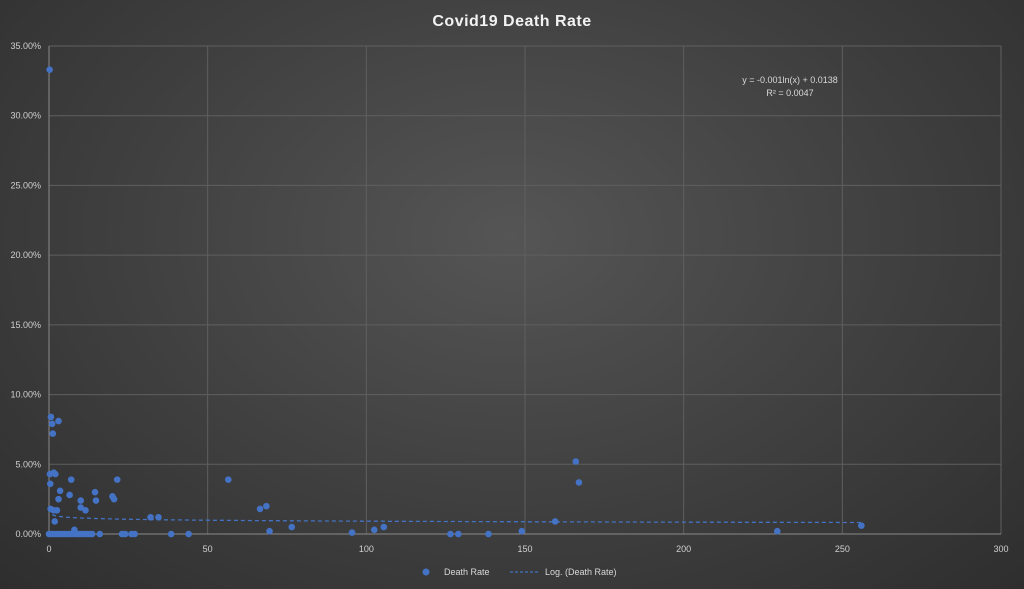 This screenshot has width=1024, height=589. Describe the element at coordinates (519, 572) in the screenshot. I see `legend: Death Rate Log. (Death Rate)` at that location.